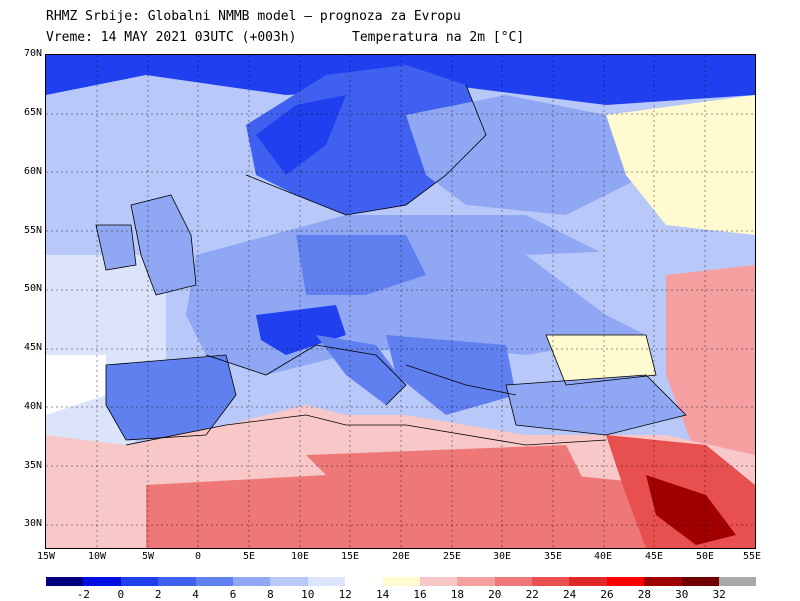  I want to click on colorbar-label: 2, so click(158, 594).